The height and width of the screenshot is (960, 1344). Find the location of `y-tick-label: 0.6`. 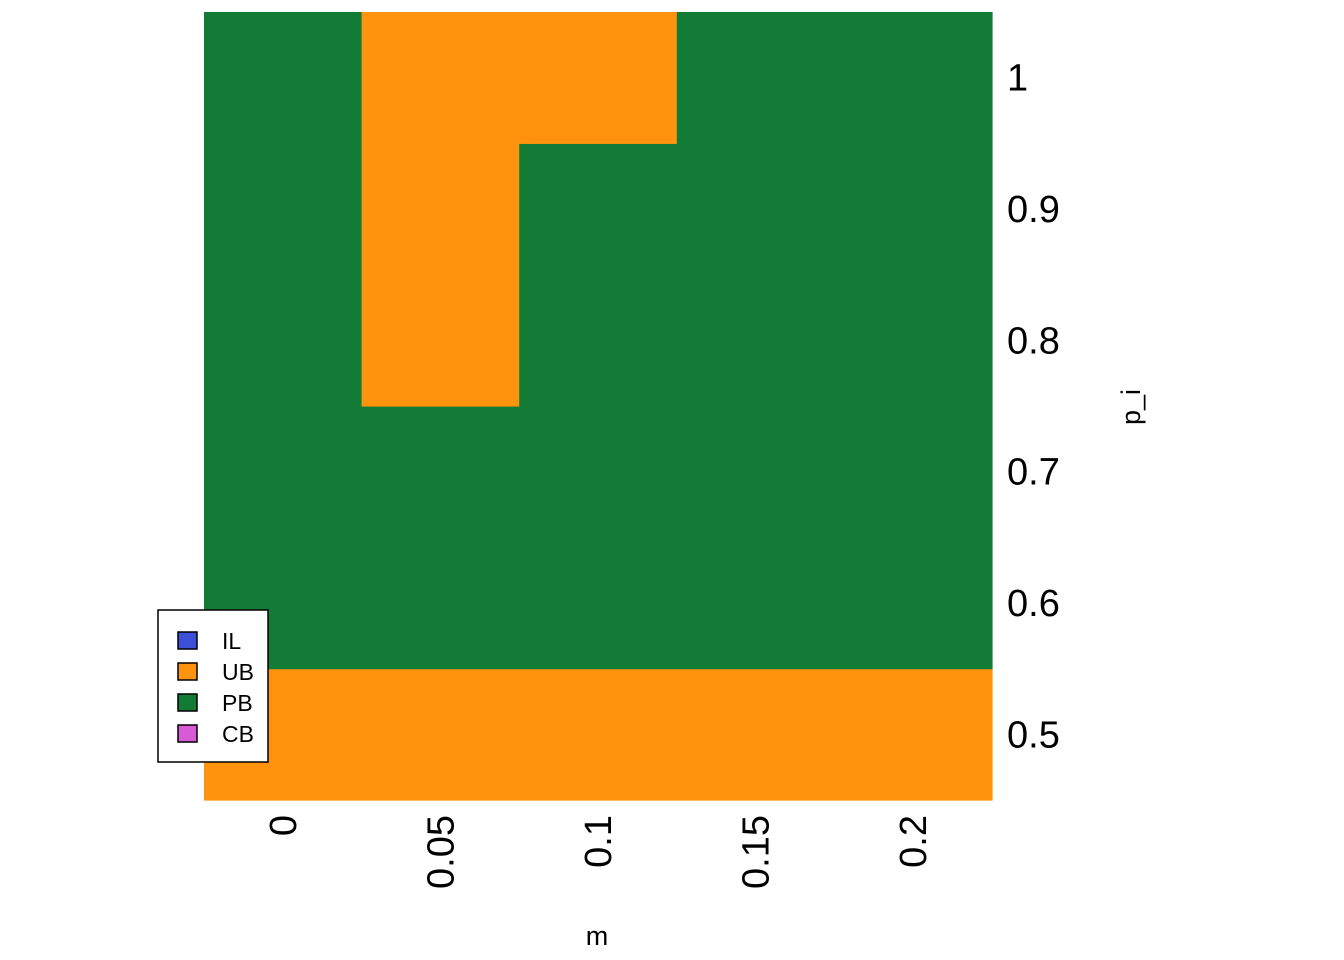

y-tick-label: 0.6 is located at coordinates (1033, 604).